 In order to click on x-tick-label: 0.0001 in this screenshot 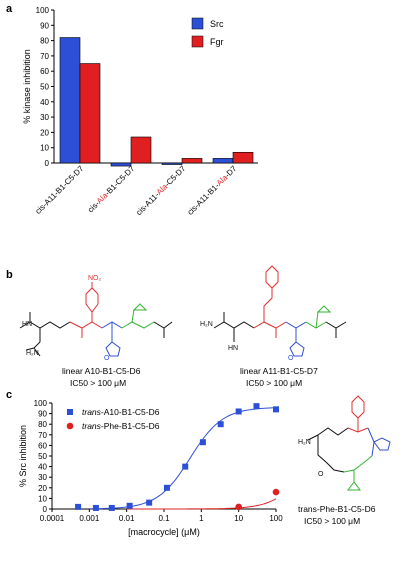, I will do `click(52, 518)`.